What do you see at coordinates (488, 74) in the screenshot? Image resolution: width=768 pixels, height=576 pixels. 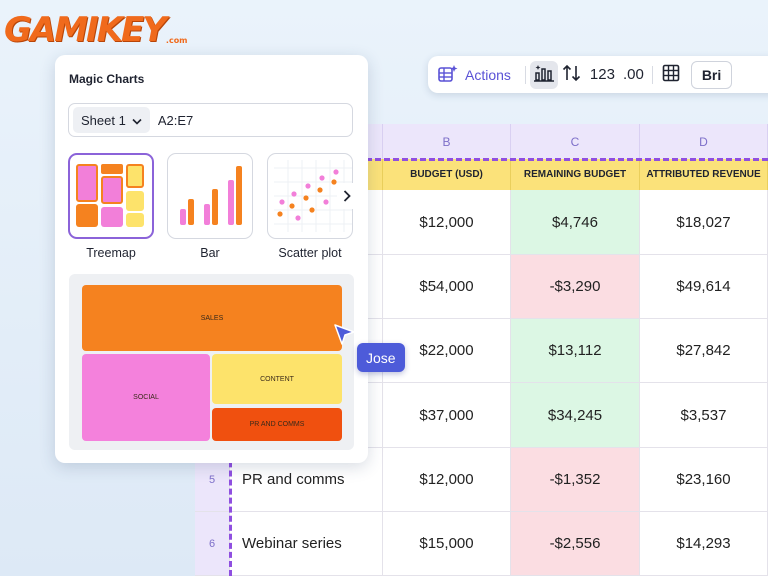 I see `actions-label: Actions` at bounding box center [488, 74].